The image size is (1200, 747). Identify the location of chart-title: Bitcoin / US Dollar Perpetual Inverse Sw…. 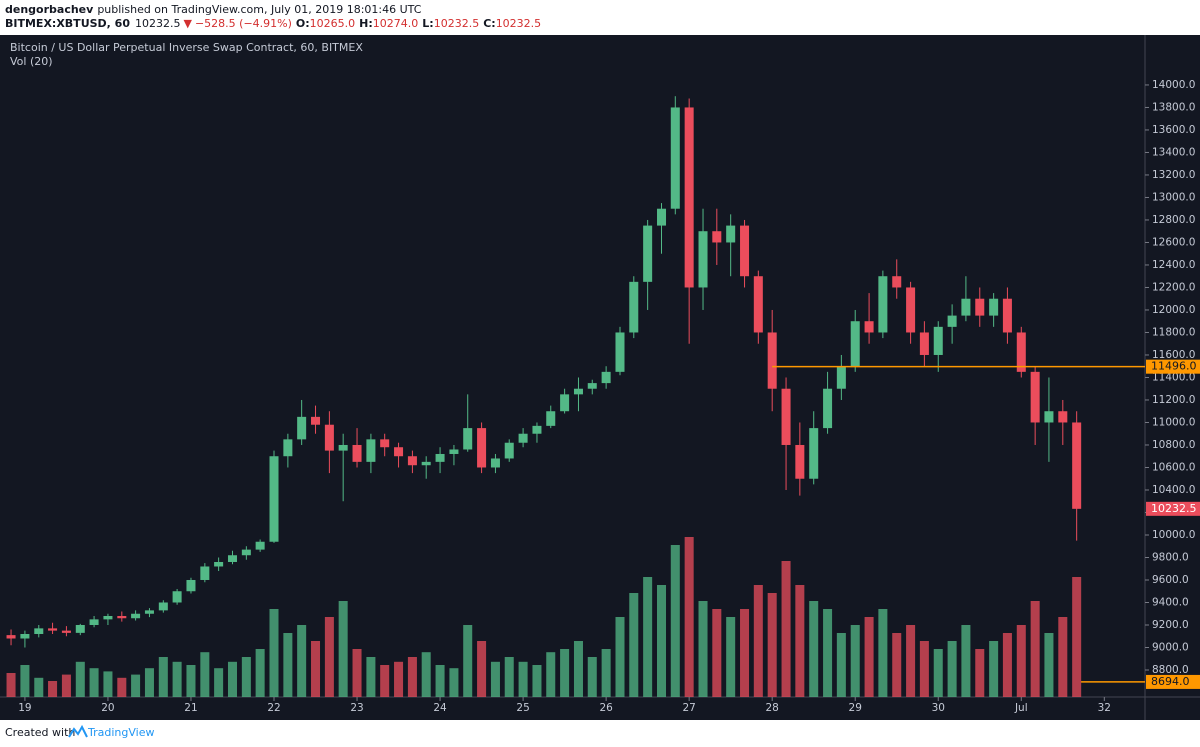
(186, 47).